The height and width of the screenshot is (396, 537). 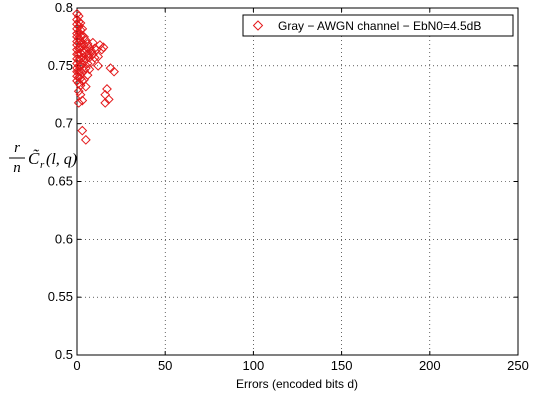 What do you see at coordinates (60, 181) in the screenshot?
I see `y-tick-label: 0.65` at bounding box center [60, 181].